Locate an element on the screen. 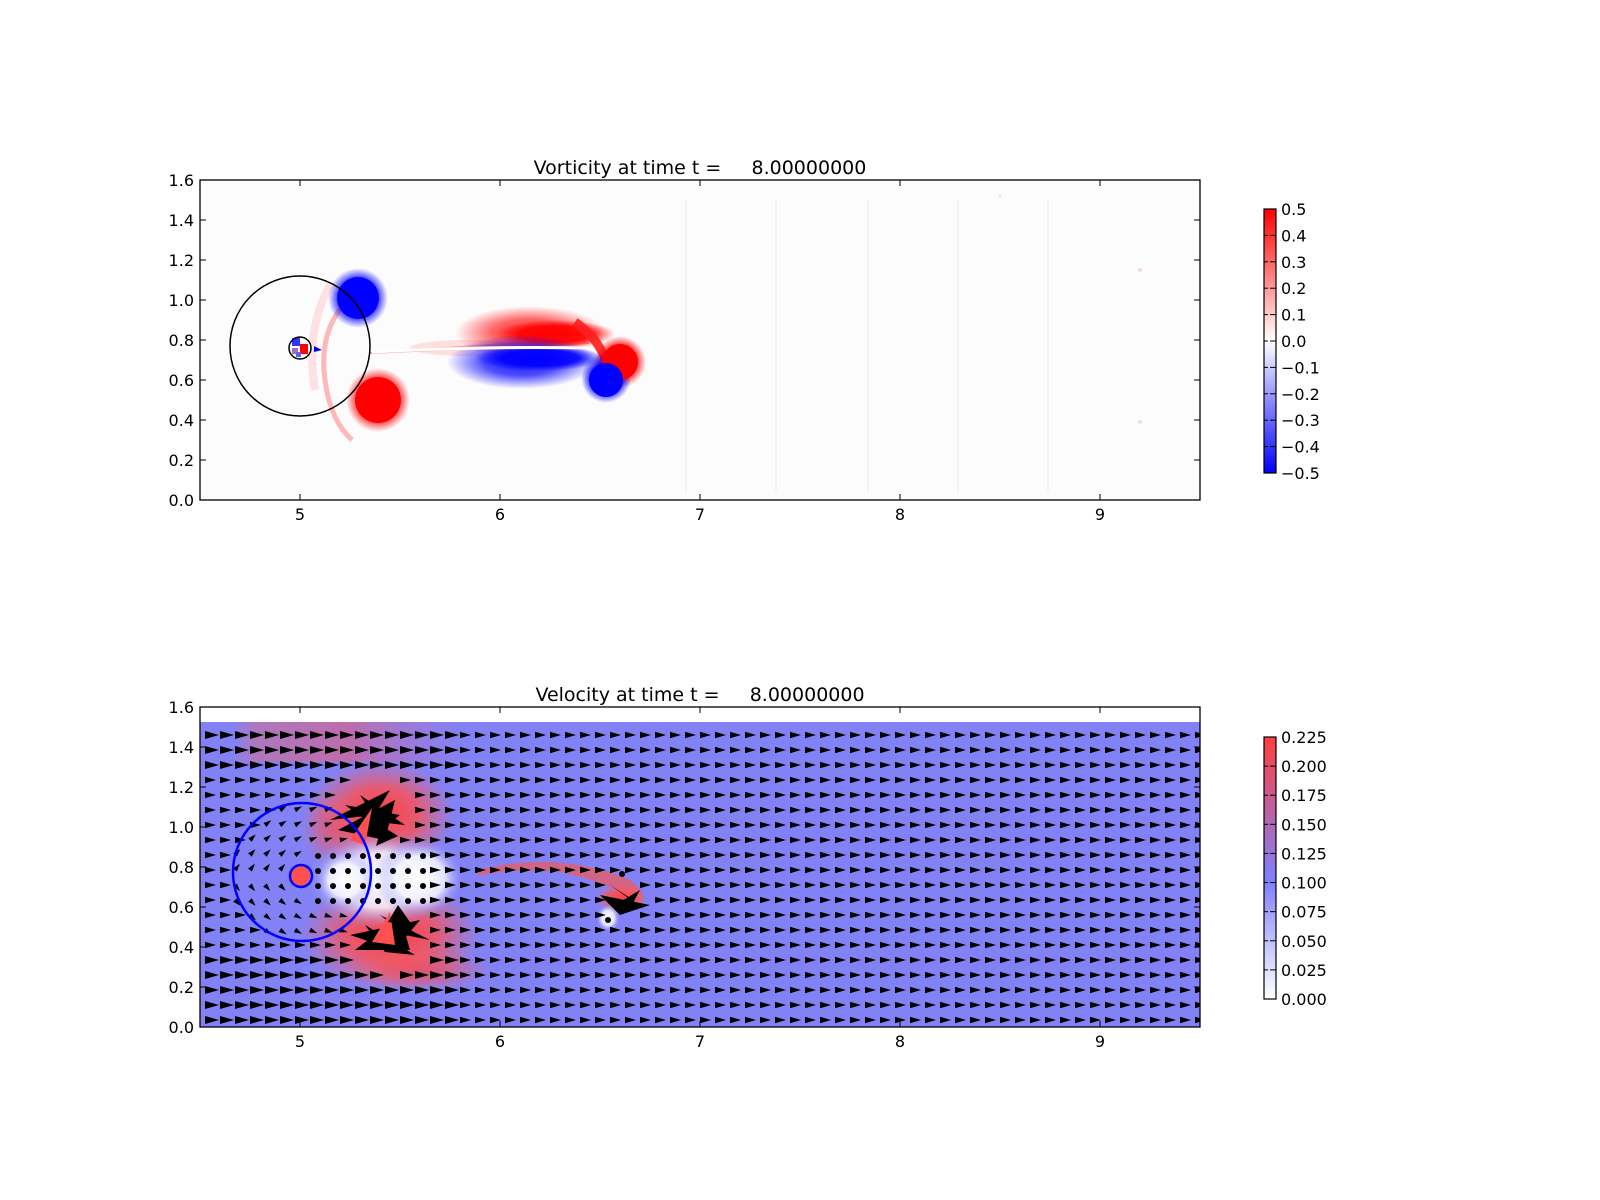  y-tick-label: 0.8 is located at coordinates (181, 340).